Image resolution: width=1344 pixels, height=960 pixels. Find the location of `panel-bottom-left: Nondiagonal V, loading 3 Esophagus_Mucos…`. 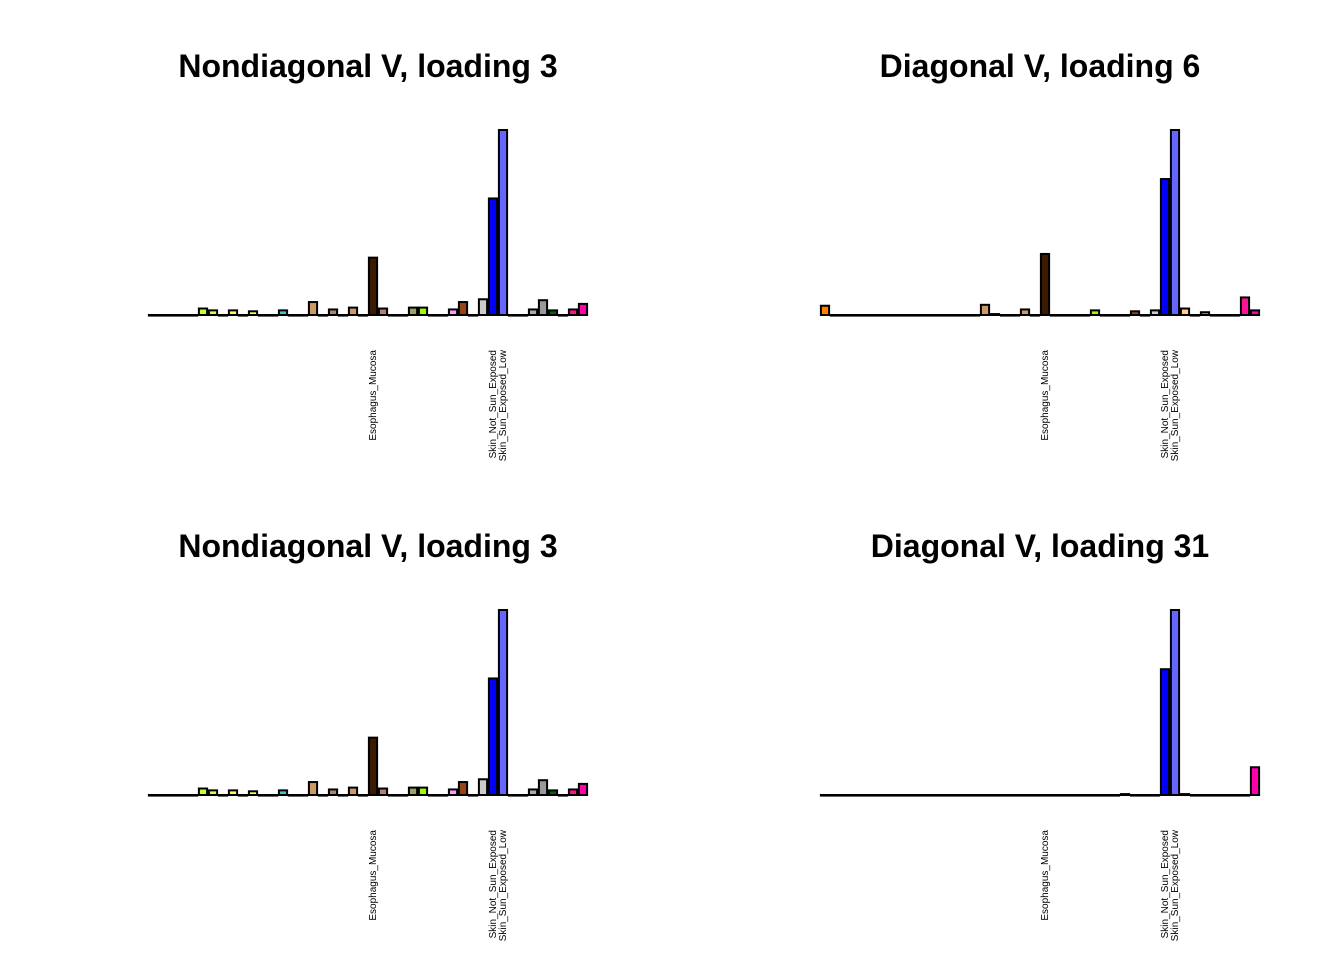

panel-bottom-left: Nondiagonal V, loading 3 Esophagus_Mucos… is located at coordinates (368, 734).